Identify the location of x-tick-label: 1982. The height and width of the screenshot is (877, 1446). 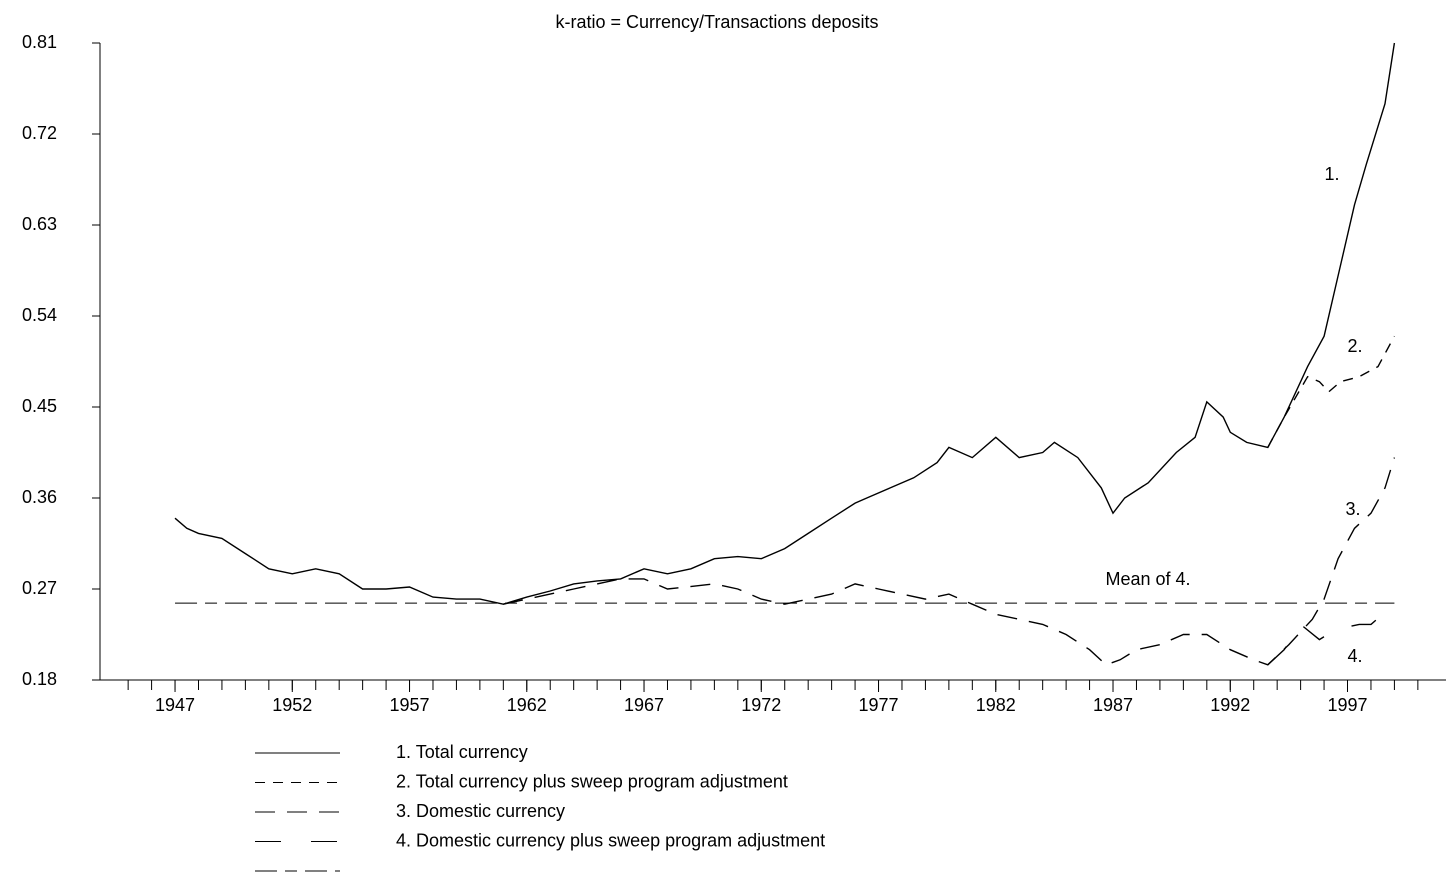
(996, 705).